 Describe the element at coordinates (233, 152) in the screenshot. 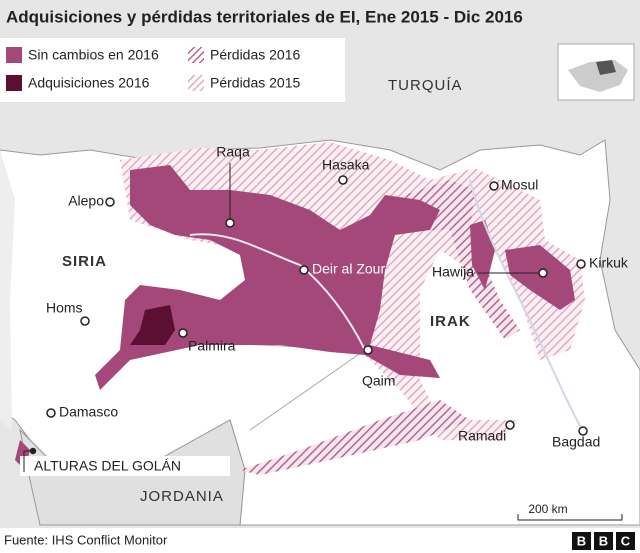

I see `city-label: Raqa` at that location.